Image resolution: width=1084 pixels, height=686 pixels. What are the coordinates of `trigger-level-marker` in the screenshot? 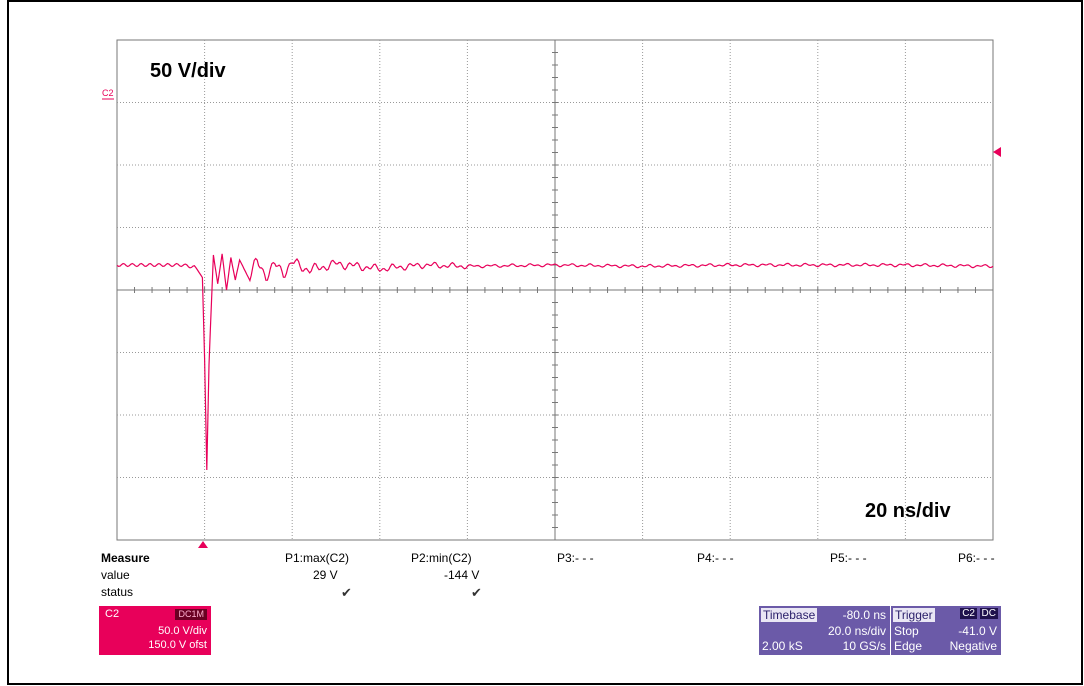 It's located at (997, 152).